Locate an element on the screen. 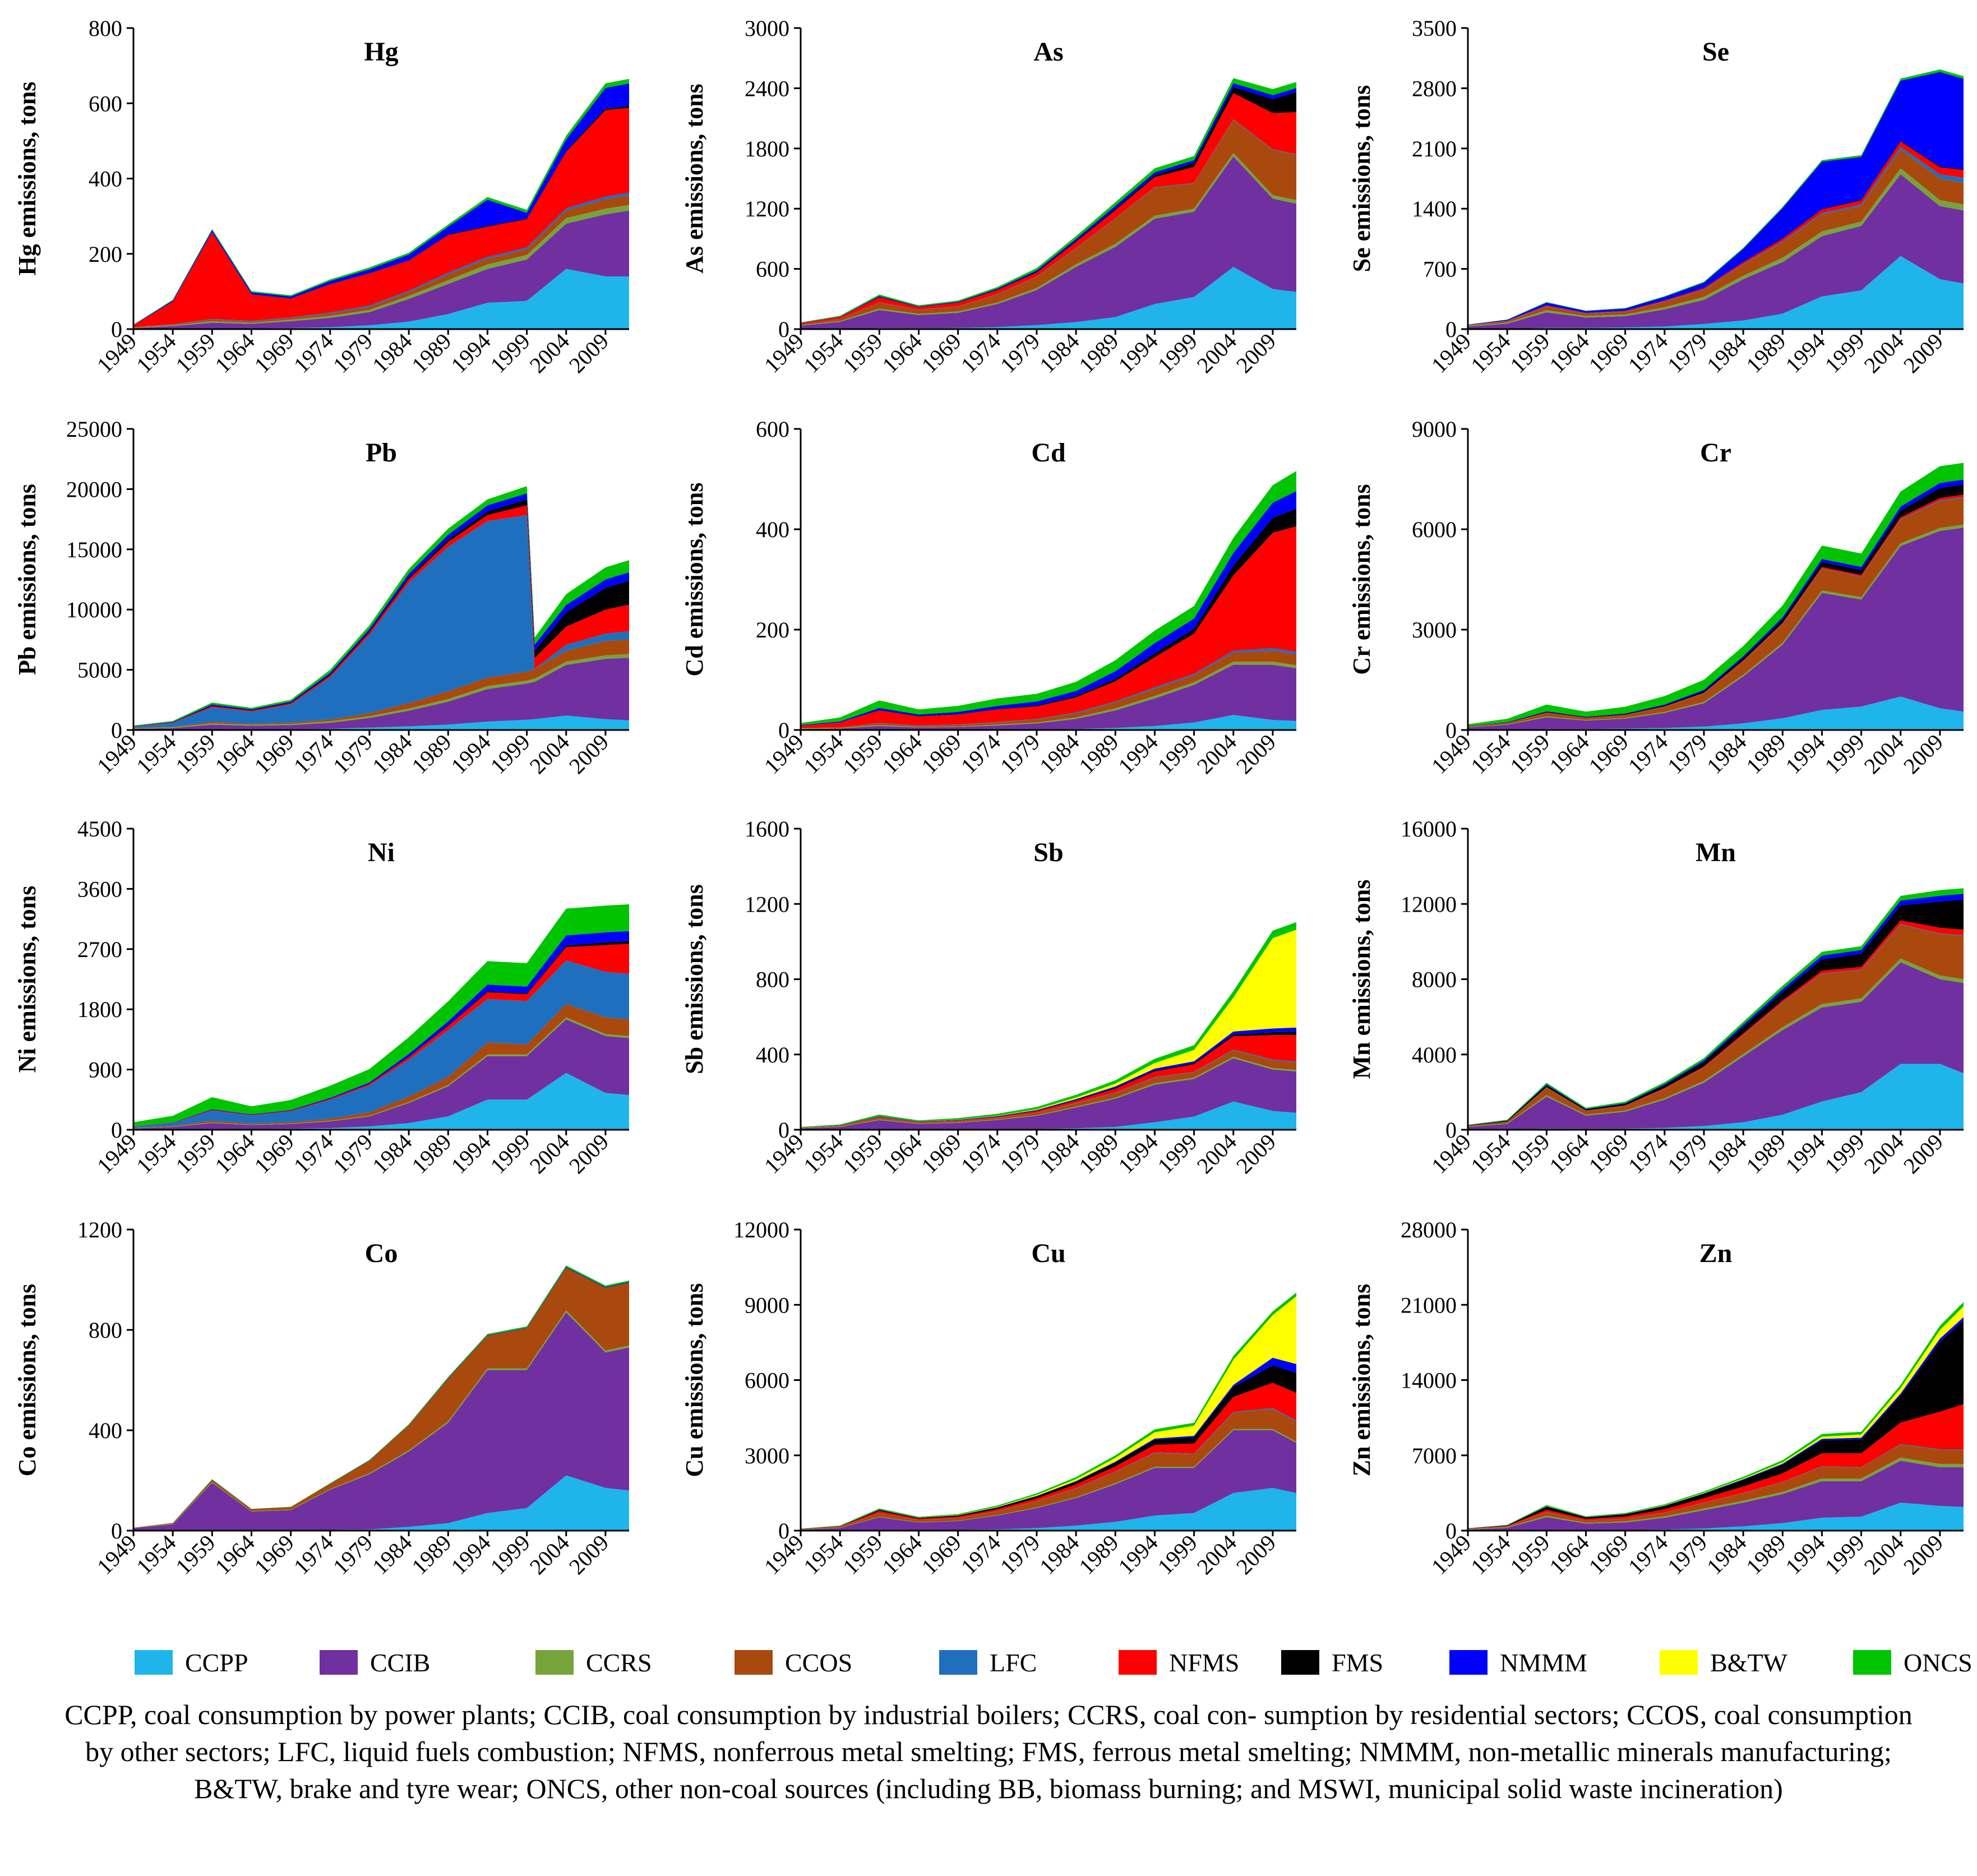 The height and width of the screenshot is (1876, 1977). area-Ni-NFMS is located at coordinates (381, 1035).